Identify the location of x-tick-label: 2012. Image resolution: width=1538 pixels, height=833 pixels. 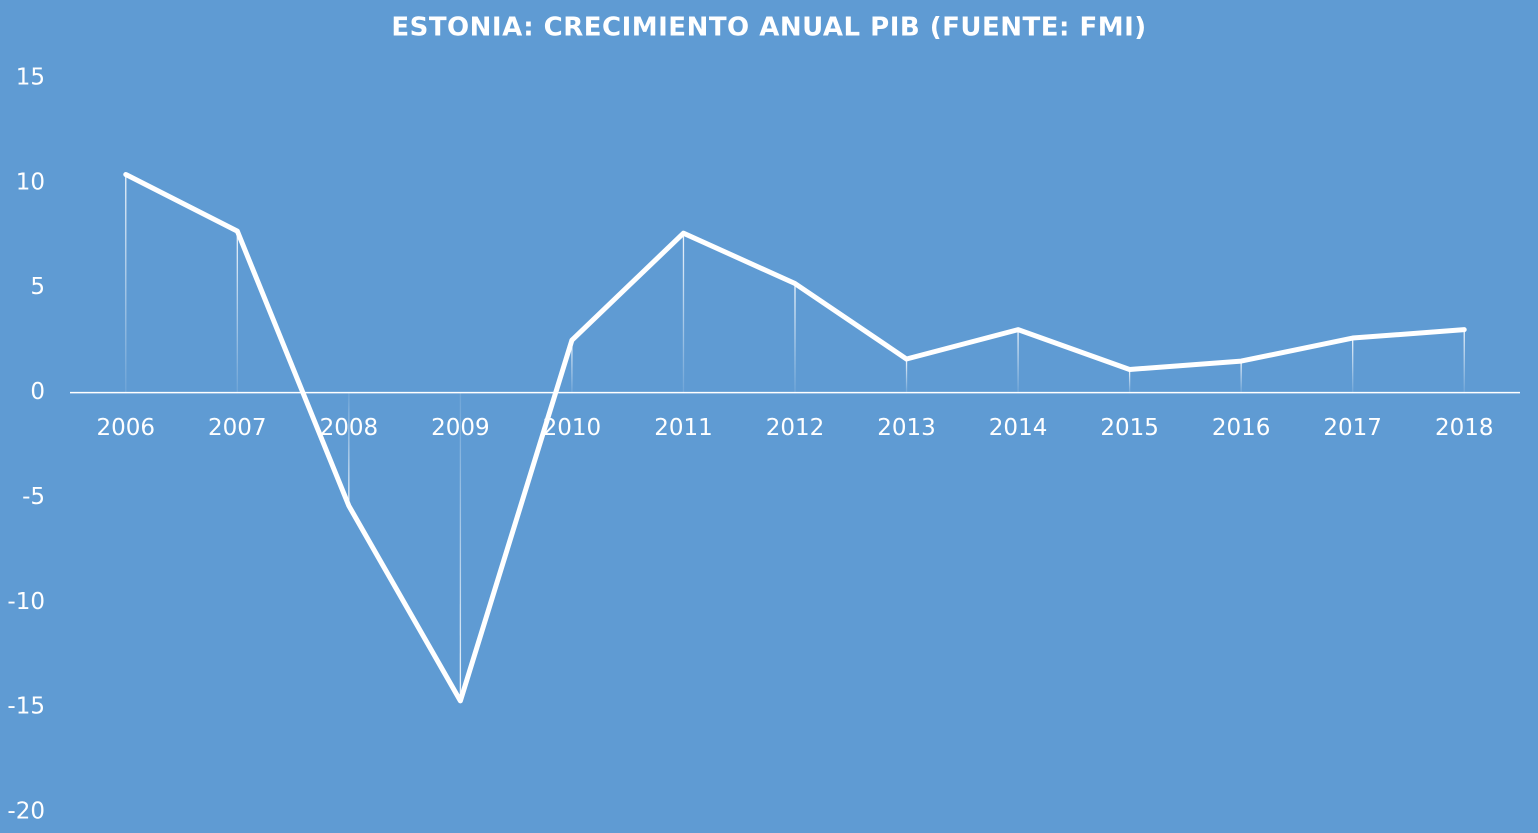
(795, 428).